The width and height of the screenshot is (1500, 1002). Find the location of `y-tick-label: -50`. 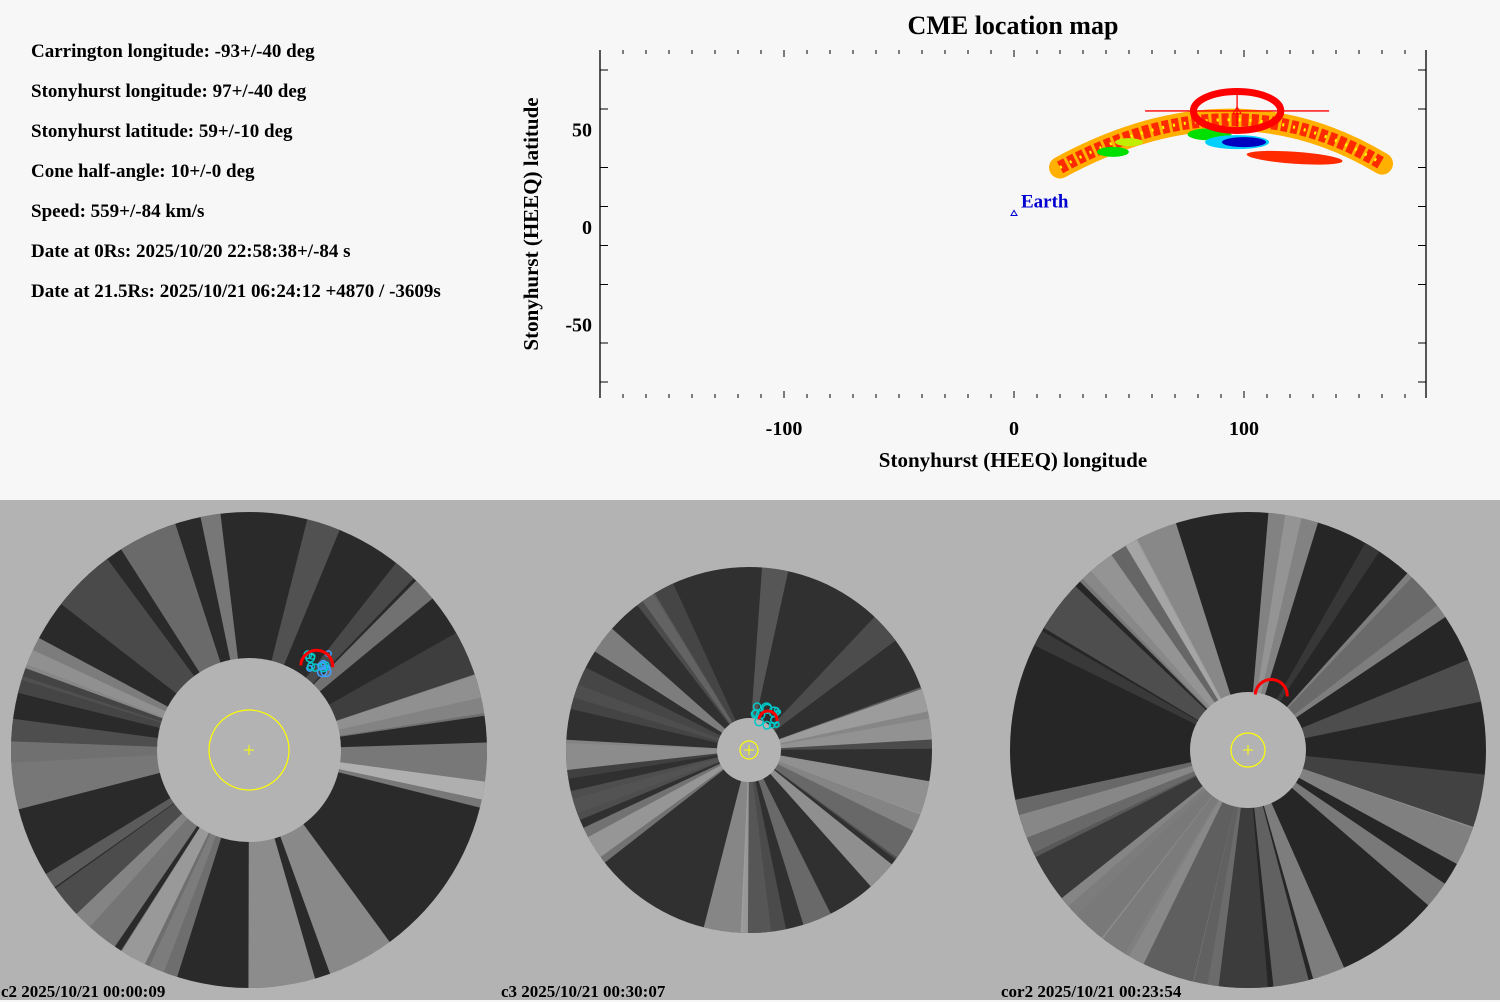

y-tick-label: -50 is located at coordinates (578, 326).